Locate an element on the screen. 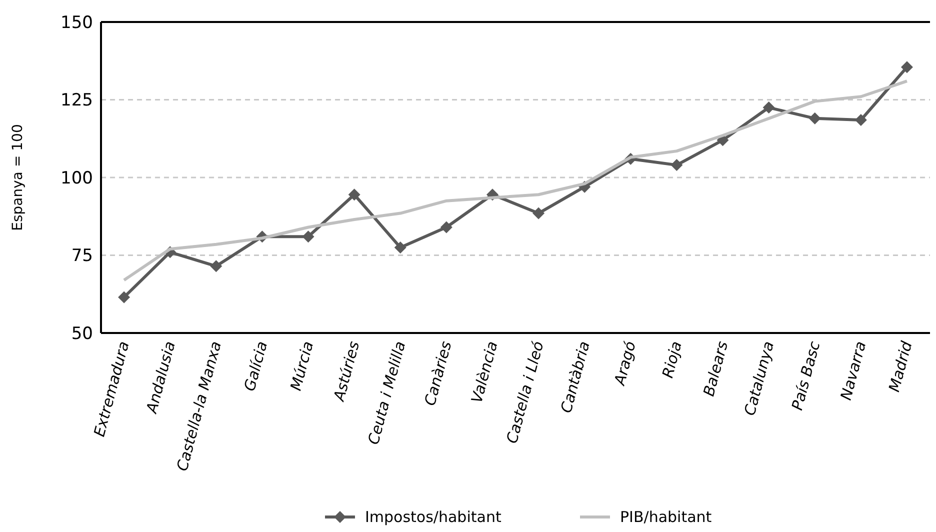  x-tick-label: Astúries is located at coordinates (347, 371).